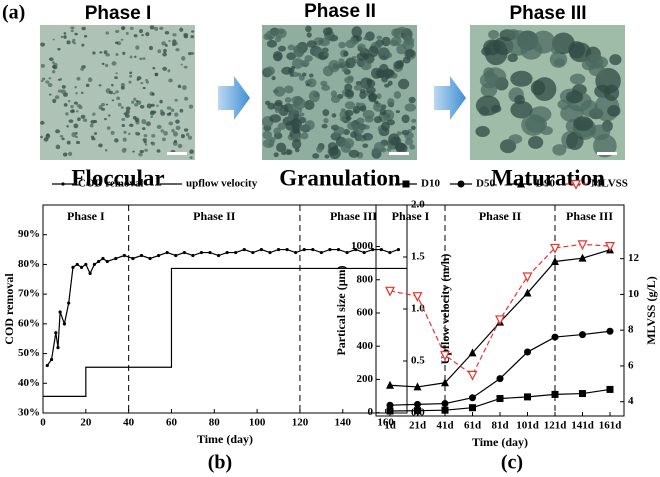 The image size is (660, 477). Describe the element at coordinates (215, 423) in the screenshot. I see `x-tick-label: 80` at that location.